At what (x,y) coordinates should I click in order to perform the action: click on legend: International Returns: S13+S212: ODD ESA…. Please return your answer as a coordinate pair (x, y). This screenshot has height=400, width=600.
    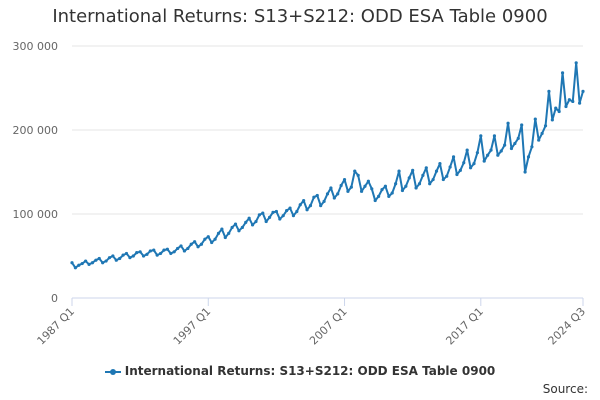
    Looking at the image, I should click on (300, 371).